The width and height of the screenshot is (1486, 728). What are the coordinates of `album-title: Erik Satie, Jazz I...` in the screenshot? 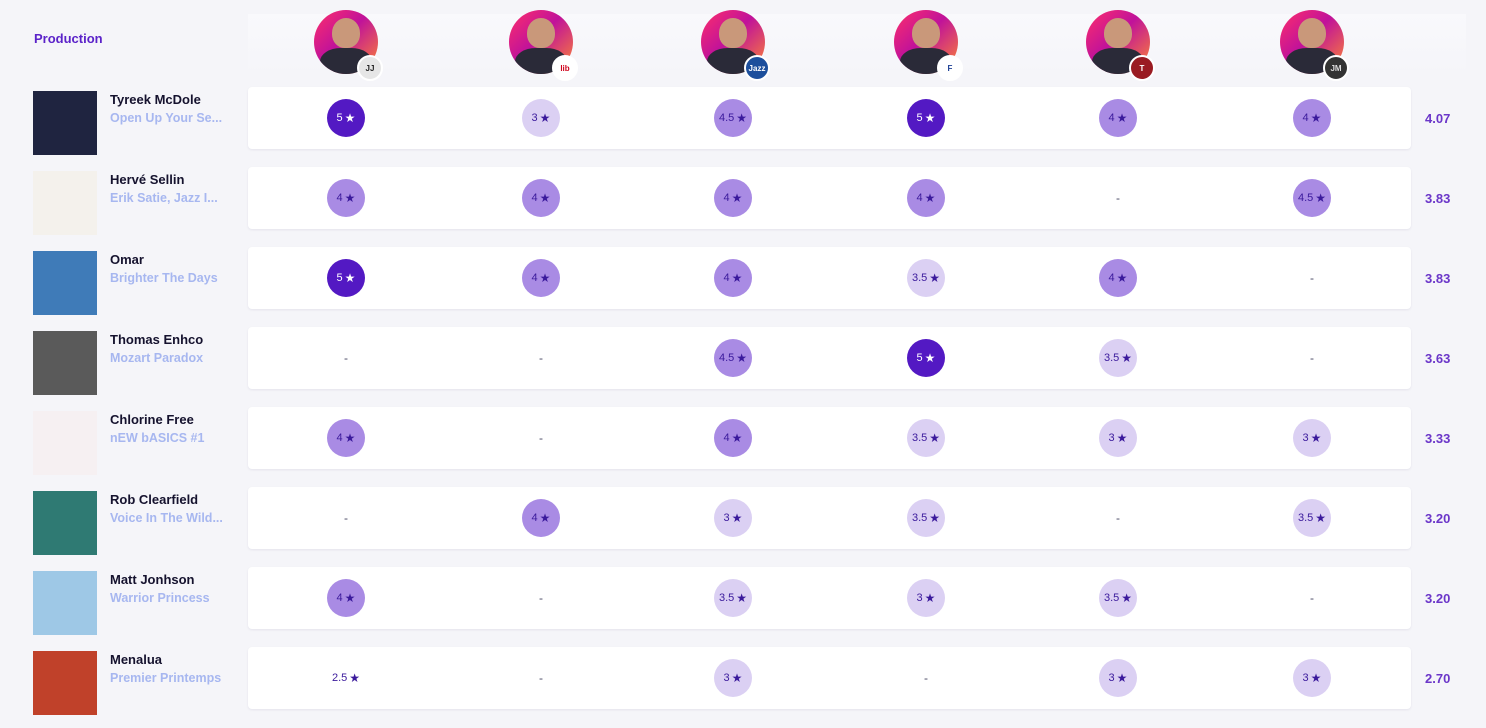 It's located at (164, 198).